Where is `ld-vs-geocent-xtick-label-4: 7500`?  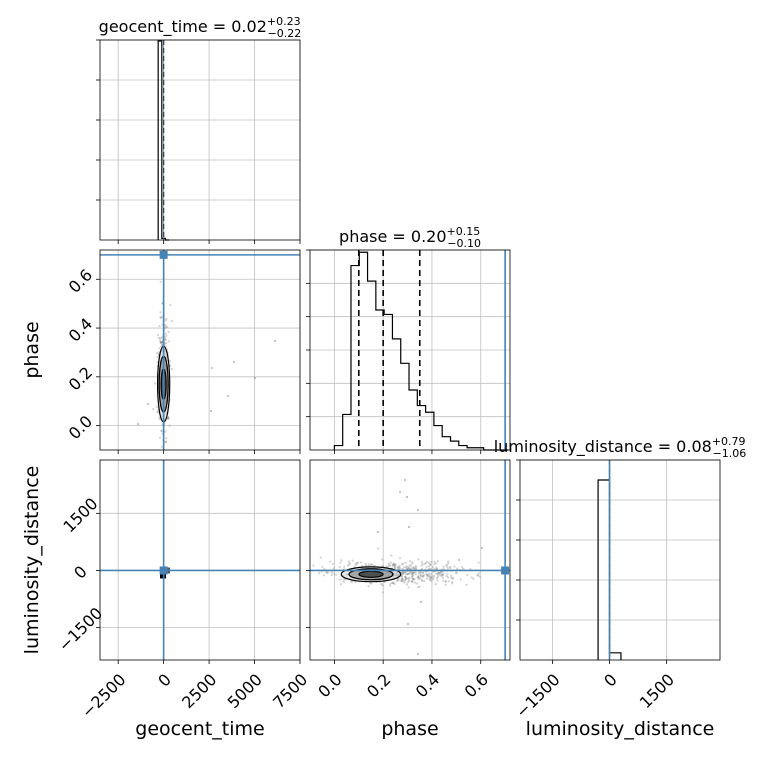 ld-vs-geocent-xtick-label-4: 7500 is located at coordinates (290, 691).